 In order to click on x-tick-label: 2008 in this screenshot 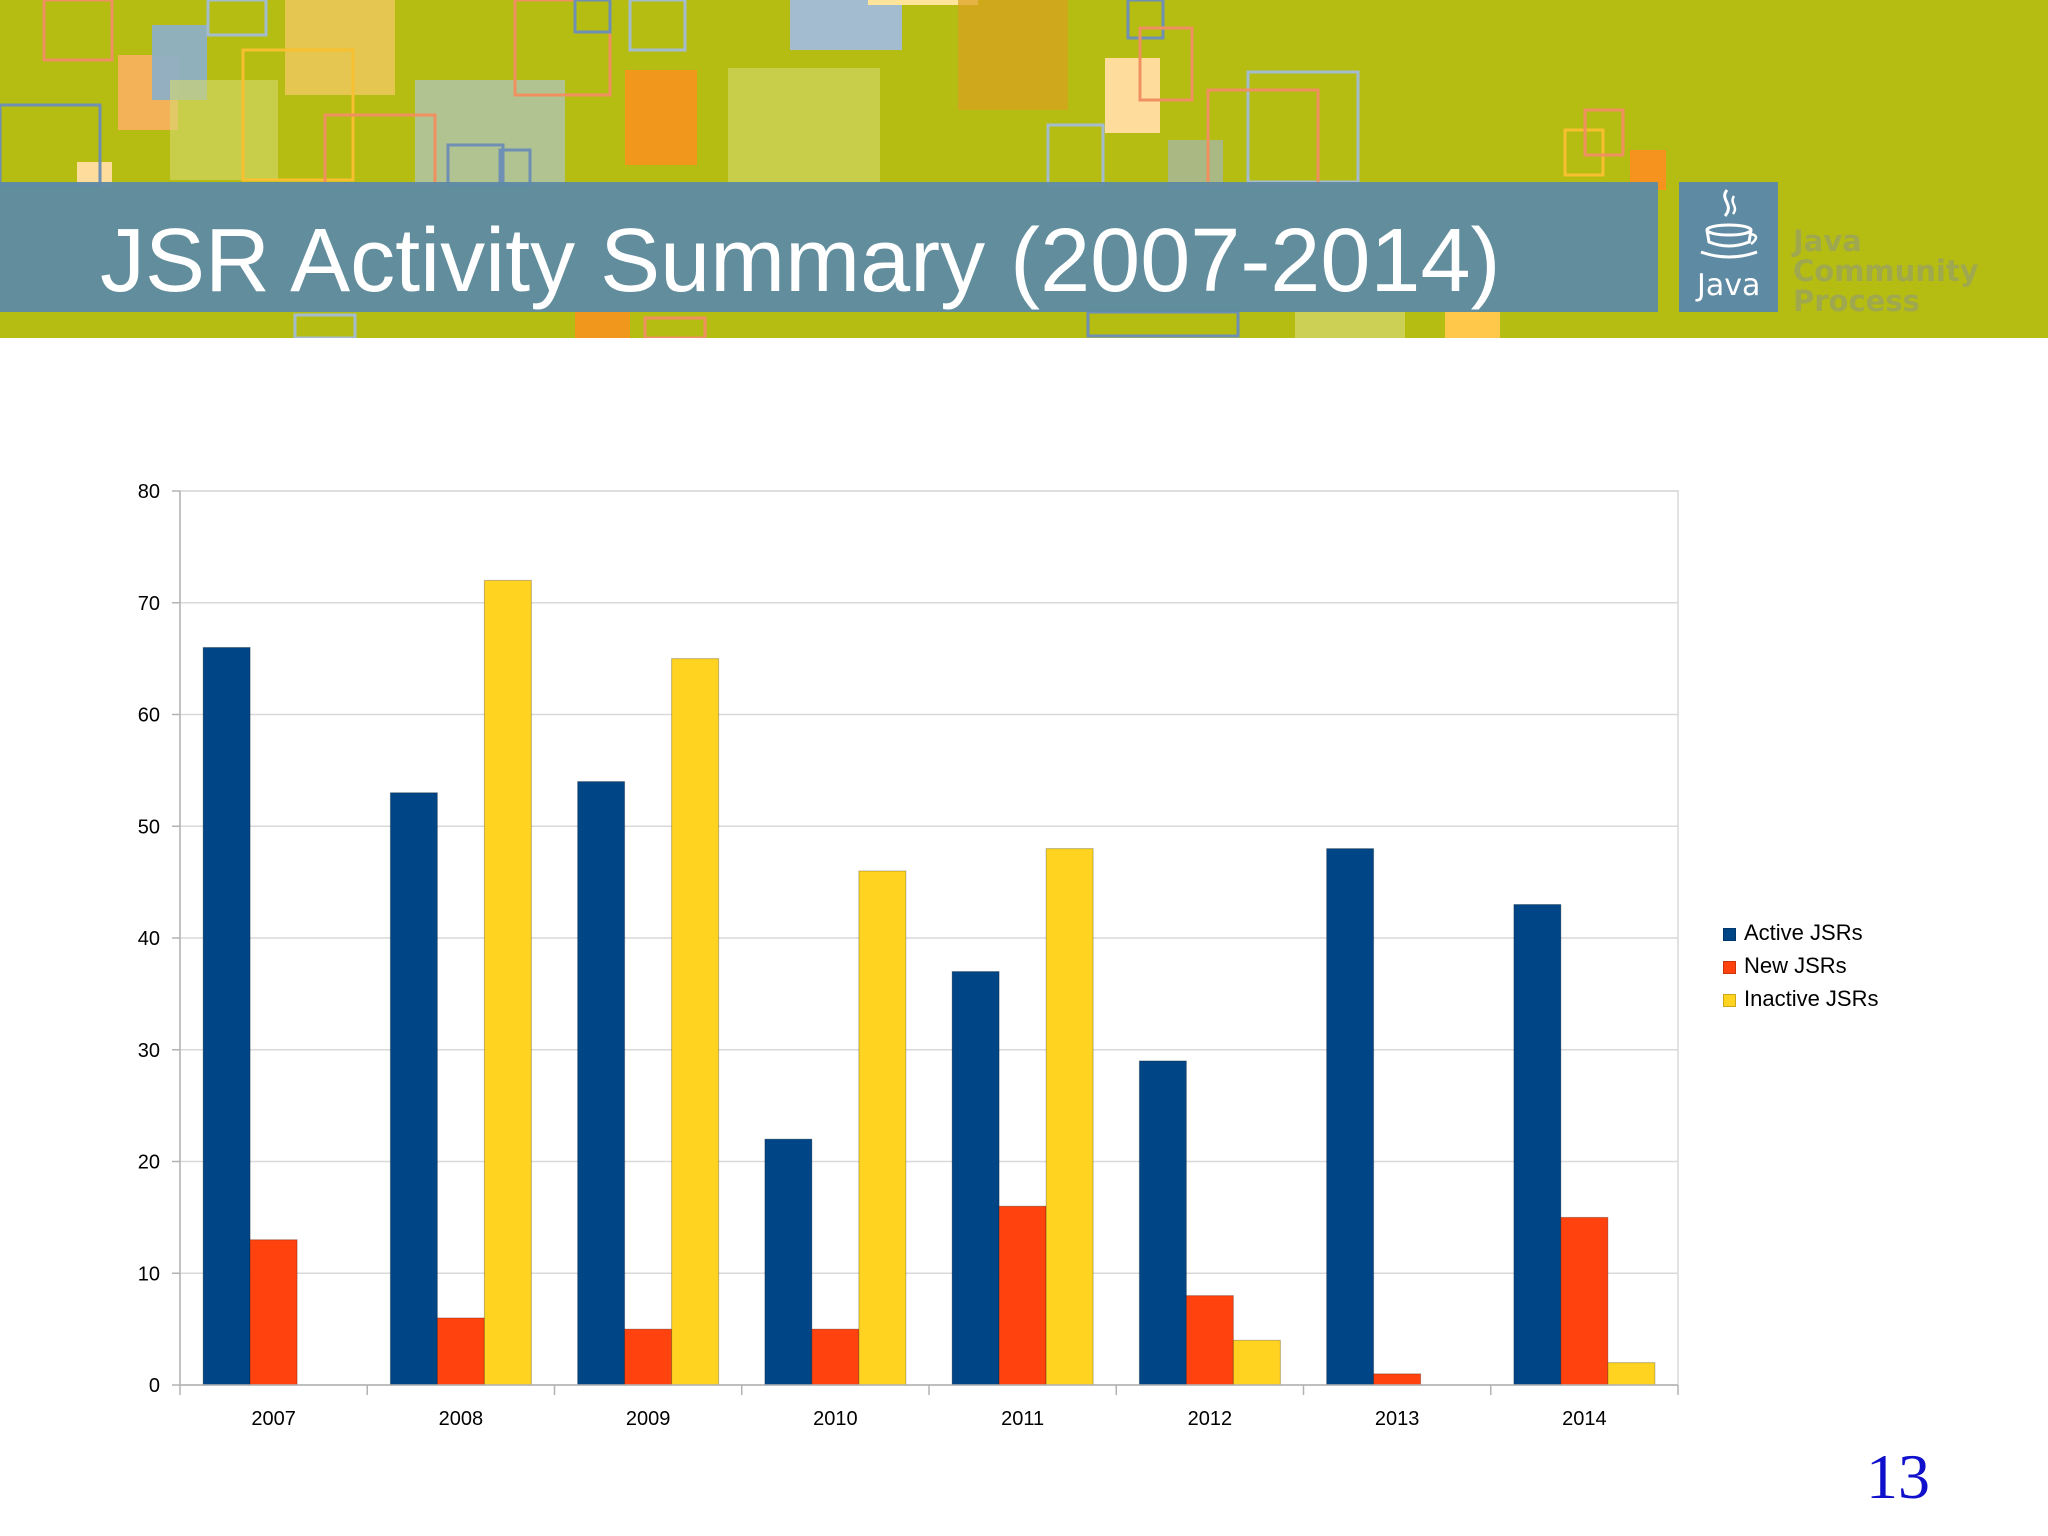, I will do `click(461, 1419)`.